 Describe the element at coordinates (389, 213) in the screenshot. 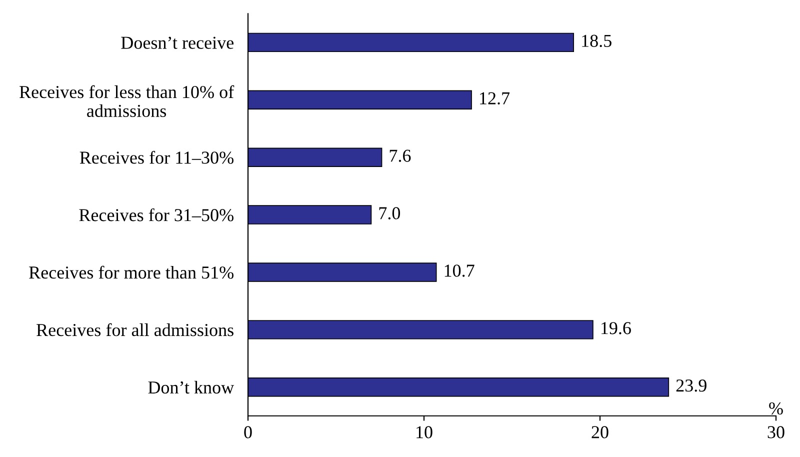

I see `data-label: 7.0` at that location.